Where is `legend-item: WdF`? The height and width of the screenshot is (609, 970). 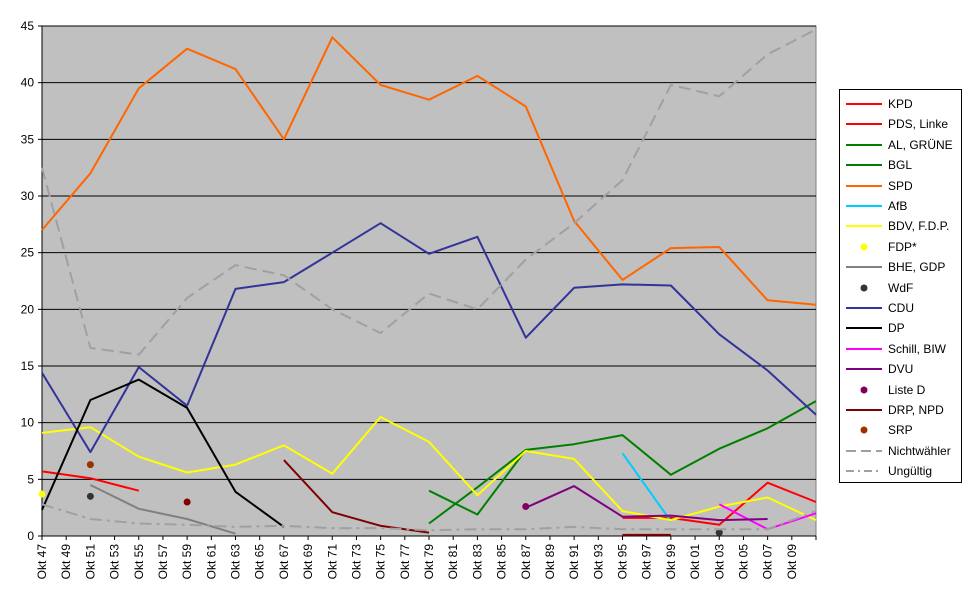 legend-item: WdF is located at coordinates (900, 288).